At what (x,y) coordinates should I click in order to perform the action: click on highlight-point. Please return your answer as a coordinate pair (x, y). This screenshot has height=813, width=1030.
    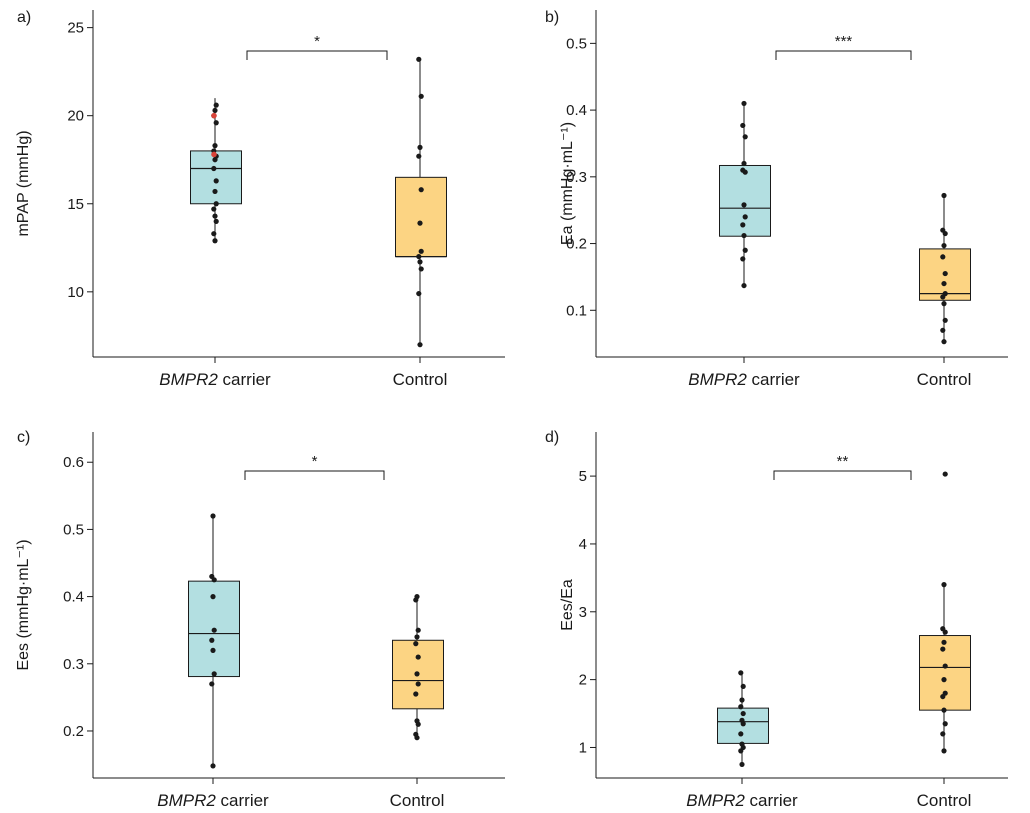
    Looking at the image, I should click on (214, 154).